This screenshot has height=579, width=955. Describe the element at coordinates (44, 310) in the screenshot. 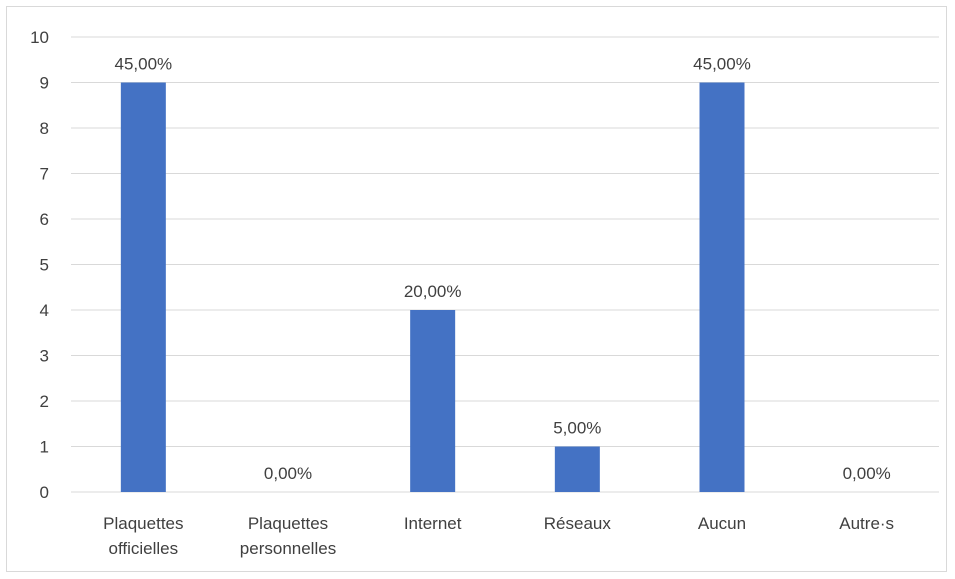

I see `y-tick-label: 4` at that location.